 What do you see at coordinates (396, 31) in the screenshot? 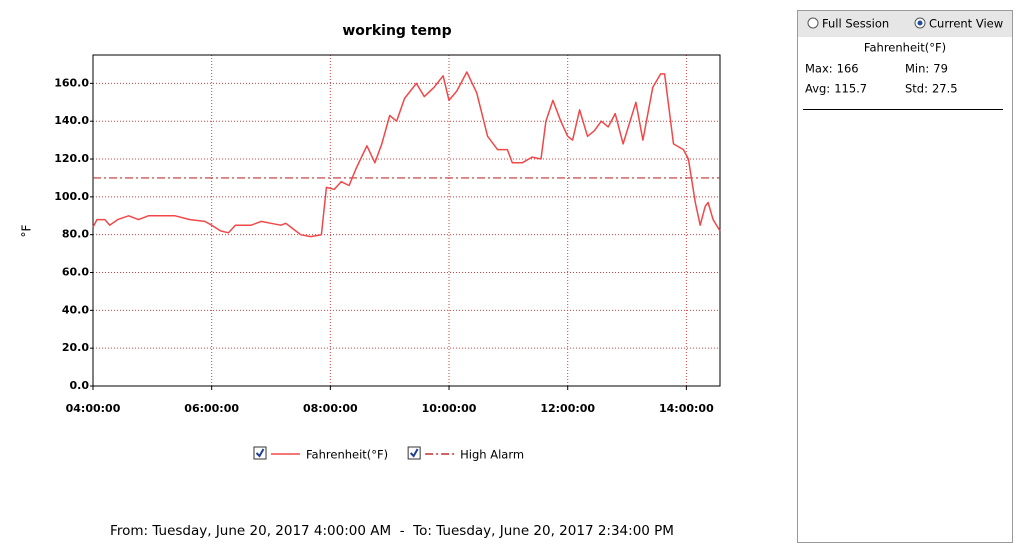
I see `chart-title: working temp` at bounding box center [396, 31].